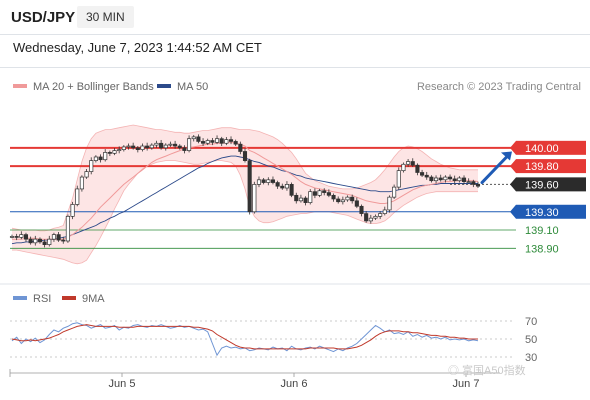  What do you see at coordinates (294, 384) in the screenshot?
I see `x-tick-jun-6: Jun 6` at bounding box center [294, 384].